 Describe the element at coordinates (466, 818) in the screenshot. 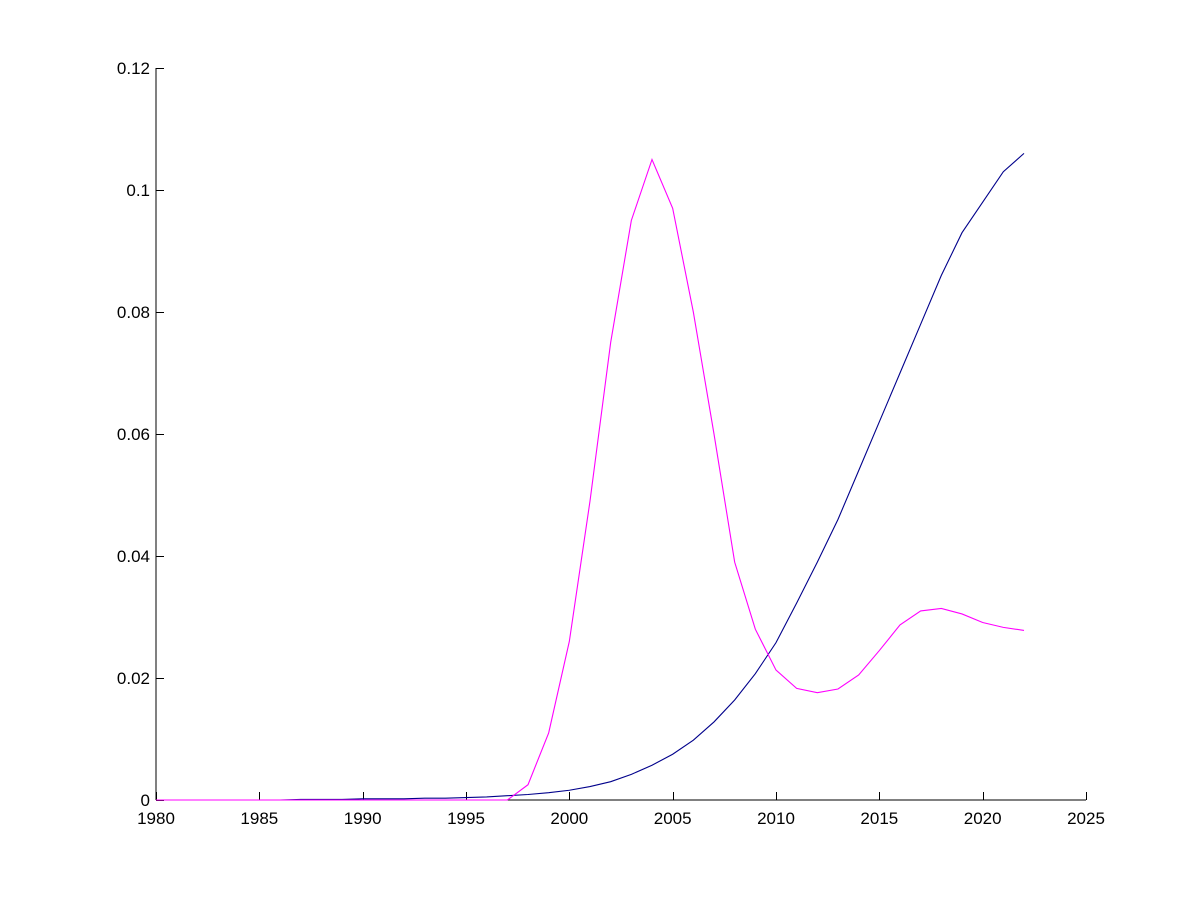

I see `x-tick-label: 1995` at that location.